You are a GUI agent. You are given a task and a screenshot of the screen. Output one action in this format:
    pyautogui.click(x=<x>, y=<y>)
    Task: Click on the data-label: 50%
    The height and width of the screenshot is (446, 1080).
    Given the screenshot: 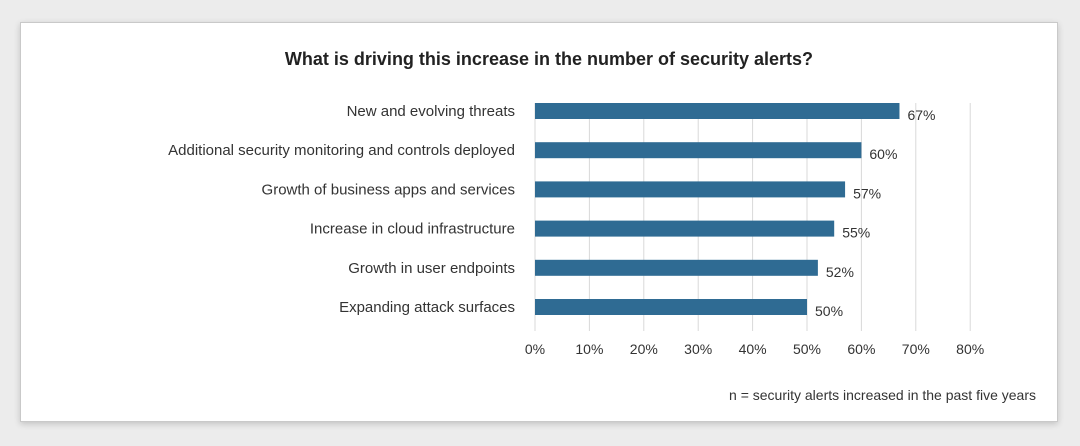 What is the action you would take?
    pyautogui.click(x=829, y=311)
    